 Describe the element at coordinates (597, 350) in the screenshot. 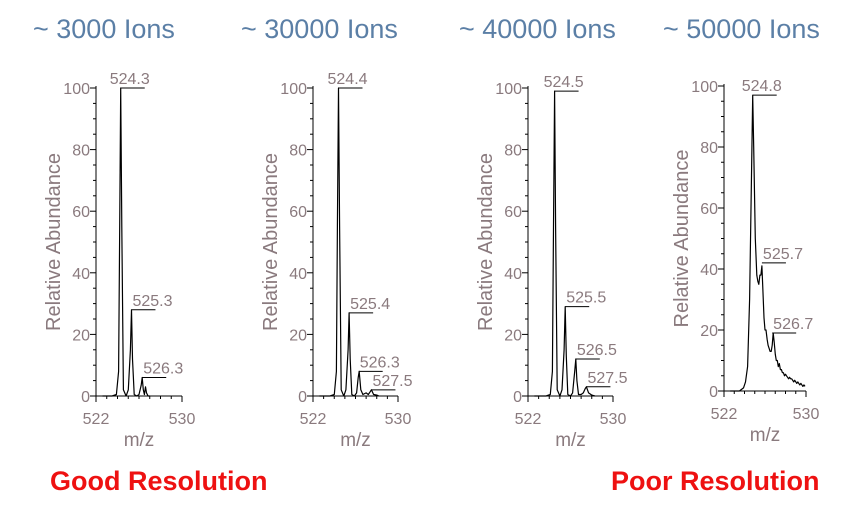

I see `peak-label: 526.5` at that location.